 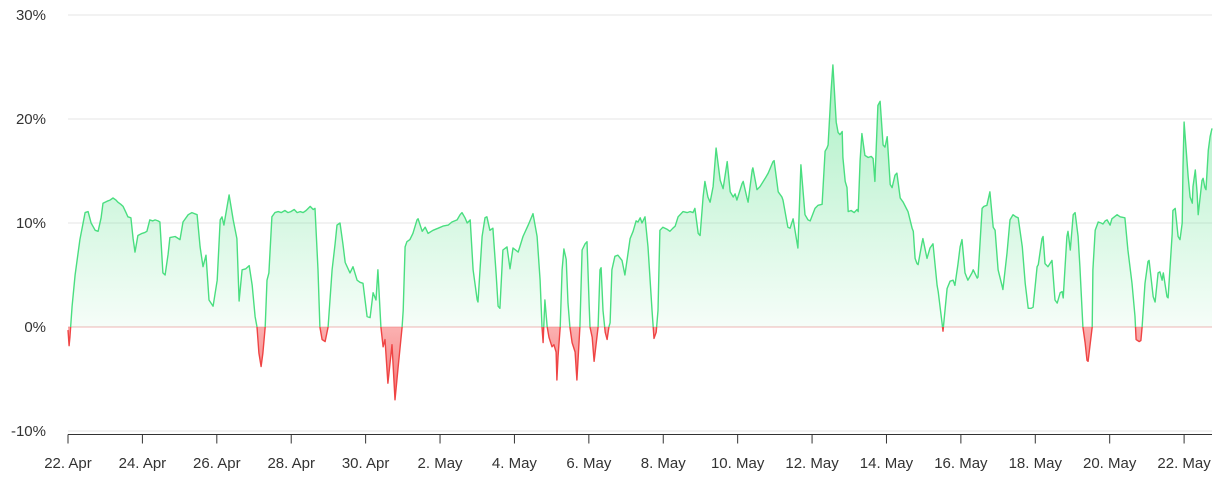 What do you see at coordinates (217, 463) in the screenshot?
I see `x-tick-label: 26. Apr` at bounding box center [217, 463].